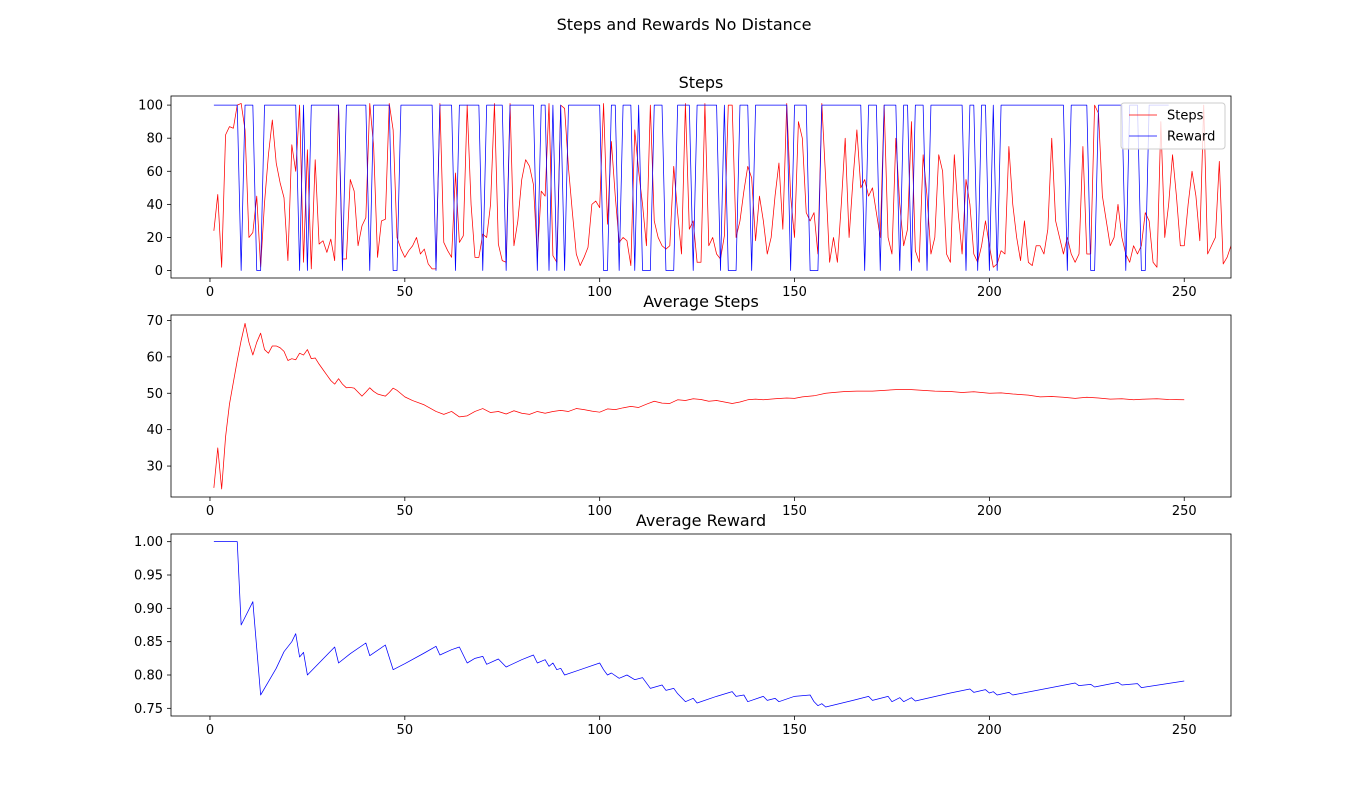 The image size is (1368, 804). What do you see at coordinates (154, 467) in the screenshot?
I see `average-steps-y-tick-label: 30` at bounding box center [154, 467].